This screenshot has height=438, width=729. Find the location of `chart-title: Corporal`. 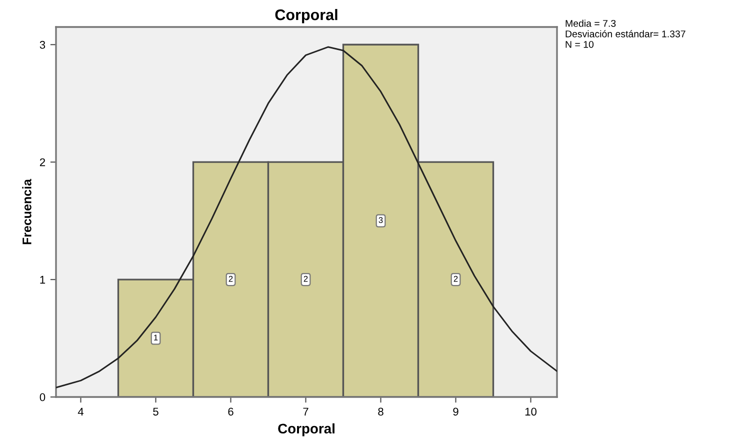

chart-title: Corporal is located at coordinates (306, 16).